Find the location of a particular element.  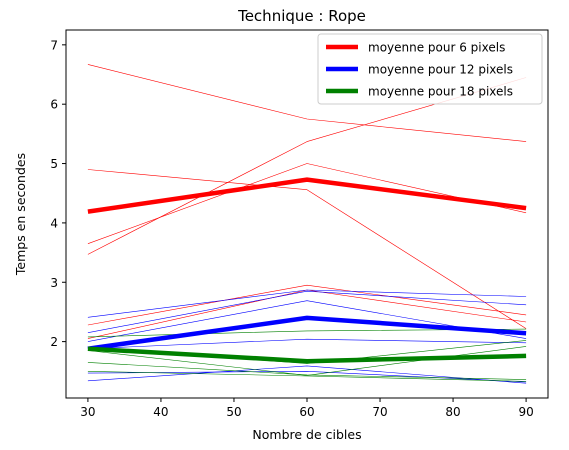

y-tick-label: 2 is located at coordinates (54, 342).